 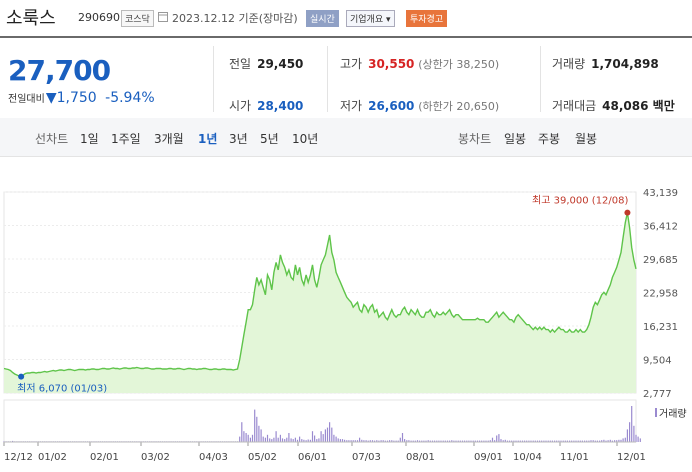 What do you see at coordinates (269, 139) in the screenshot?
I see `tab-5y: 5년` at bounding box center [269, 139].